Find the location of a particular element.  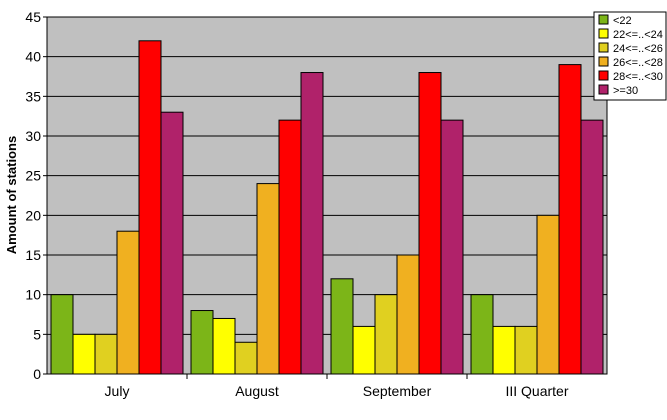

legend-entry: 28<=..<30 is located at coordinates (638, 77).